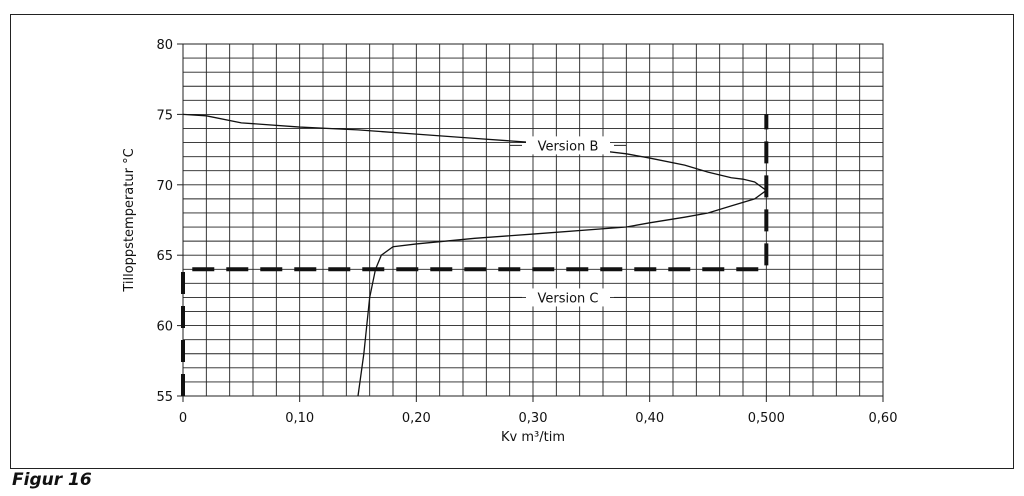 The width and height of the screenshot is (1024, 496). Describe the element at coordinates (164, 397) in the screenshot. I see `y-tick-label: 55` at that location.